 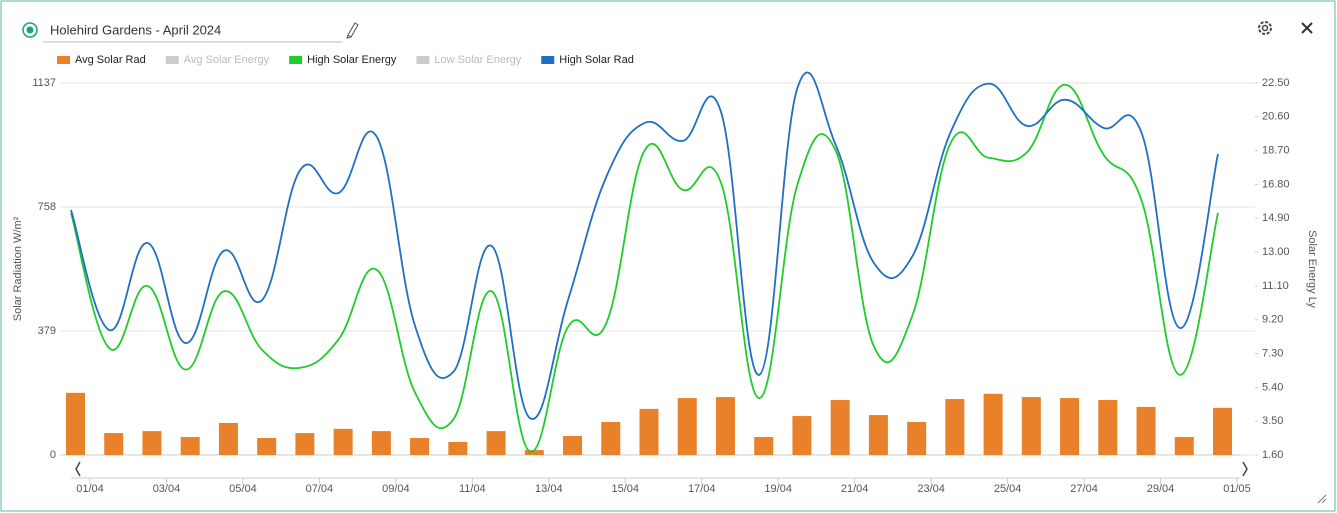 What do you see at coordinates (1272, 353) in the screenshot?
I see `y2-tick-label: 7.30` at bounding box center [1272, 353].